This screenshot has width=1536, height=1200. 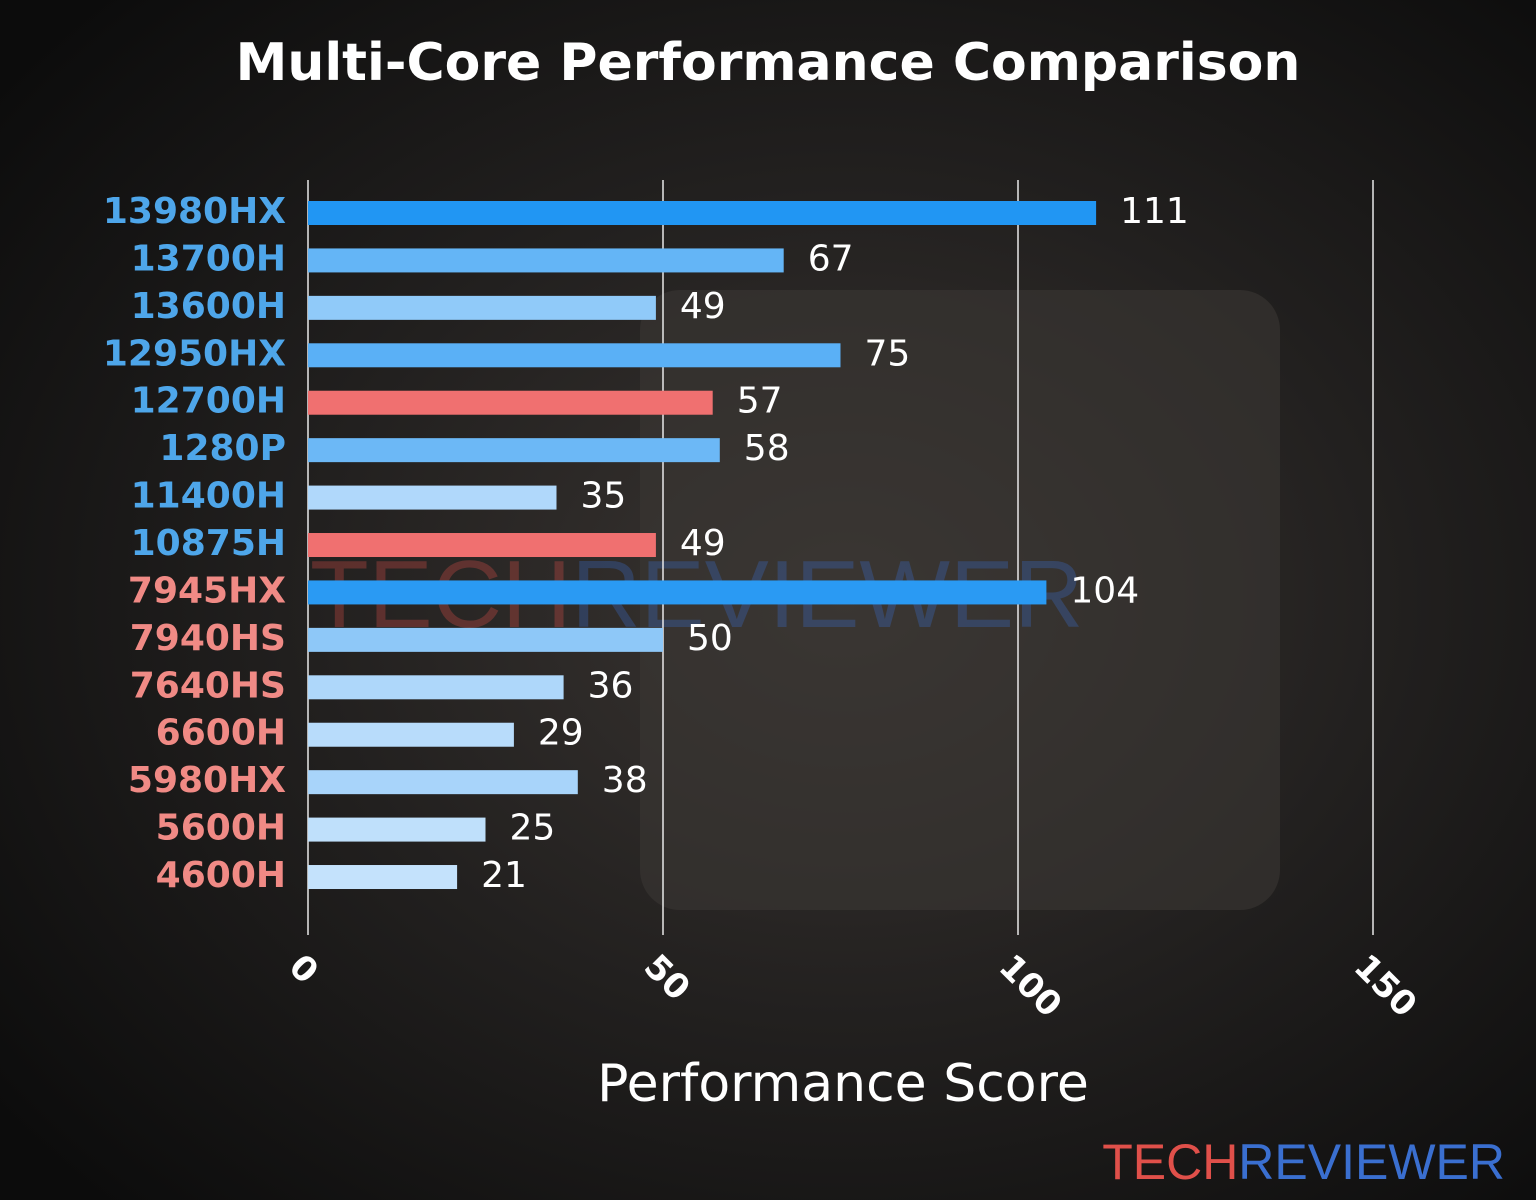 I want to click on y-tick-label: 12700H, so click(x=208, y=401).